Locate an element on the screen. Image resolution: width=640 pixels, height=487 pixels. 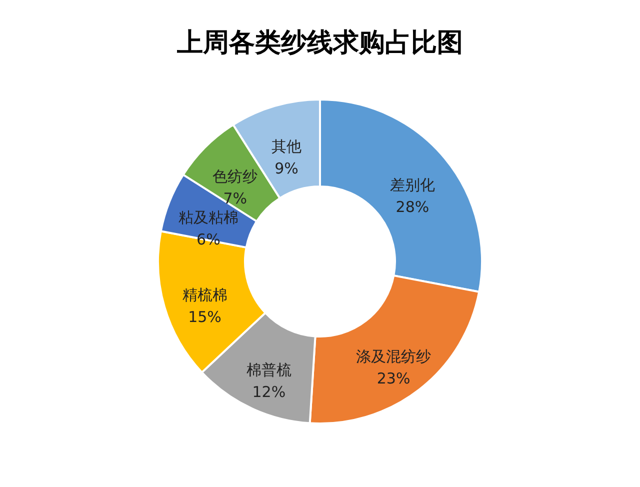
data-label: 7% is located at coordinates (235, 199).